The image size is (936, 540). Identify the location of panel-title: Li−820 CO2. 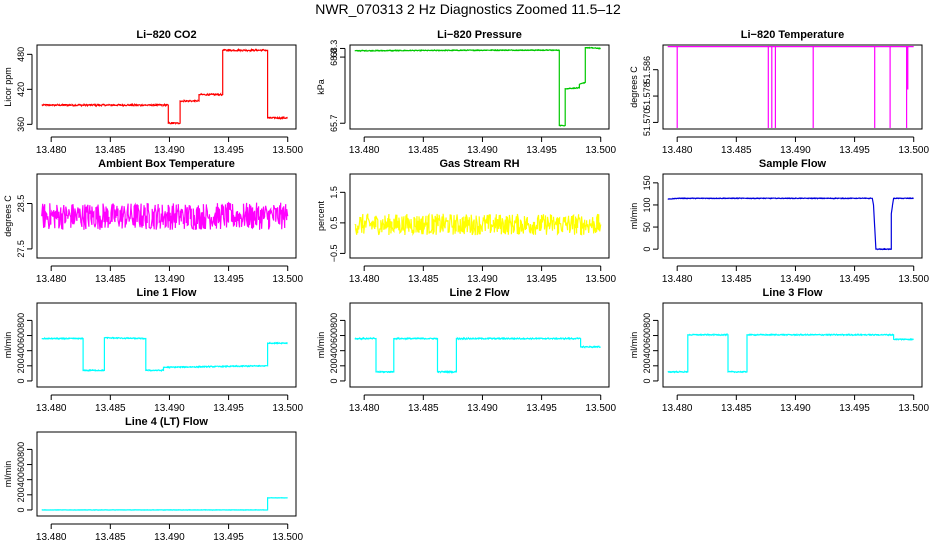
(166, 35).